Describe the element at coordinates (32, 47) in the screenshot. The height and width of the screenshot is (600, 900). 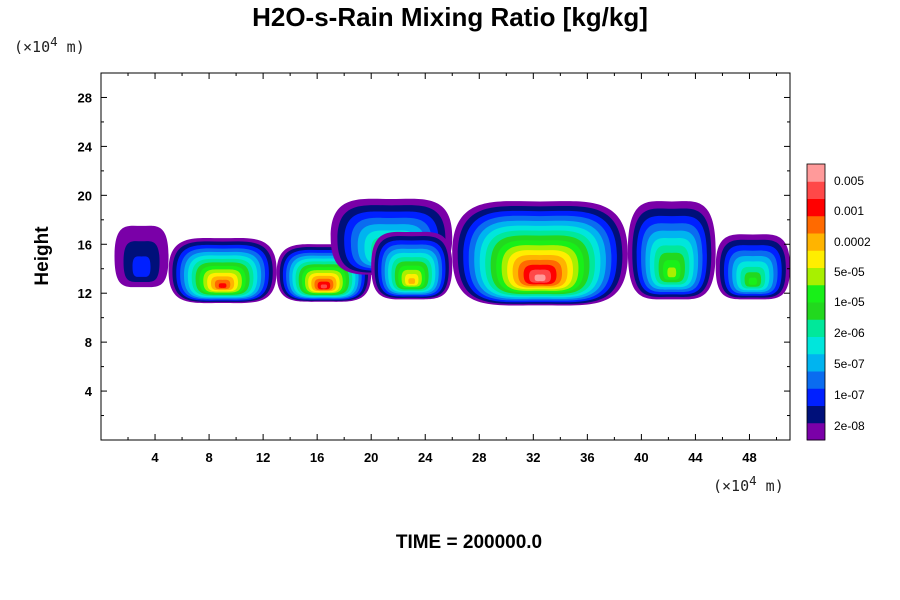
I see `y-unit-prefix: (×10` at that location.